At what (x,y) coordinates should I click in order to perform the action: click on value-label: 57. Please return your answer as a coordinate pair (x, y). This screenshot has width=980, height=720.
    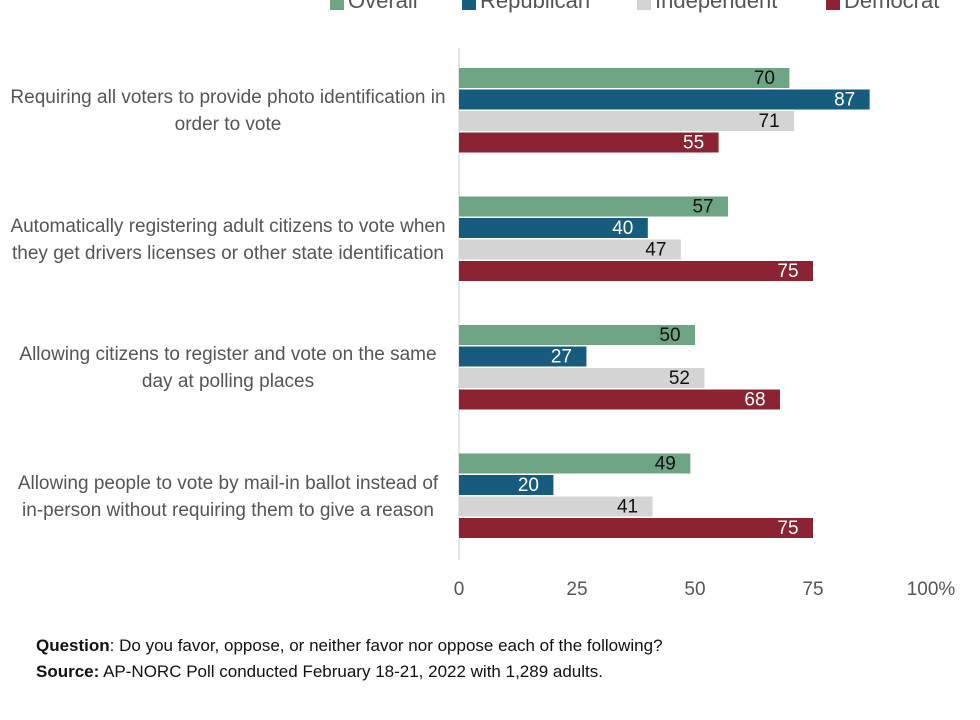
    Looking at the image, I should click on (702, 207).